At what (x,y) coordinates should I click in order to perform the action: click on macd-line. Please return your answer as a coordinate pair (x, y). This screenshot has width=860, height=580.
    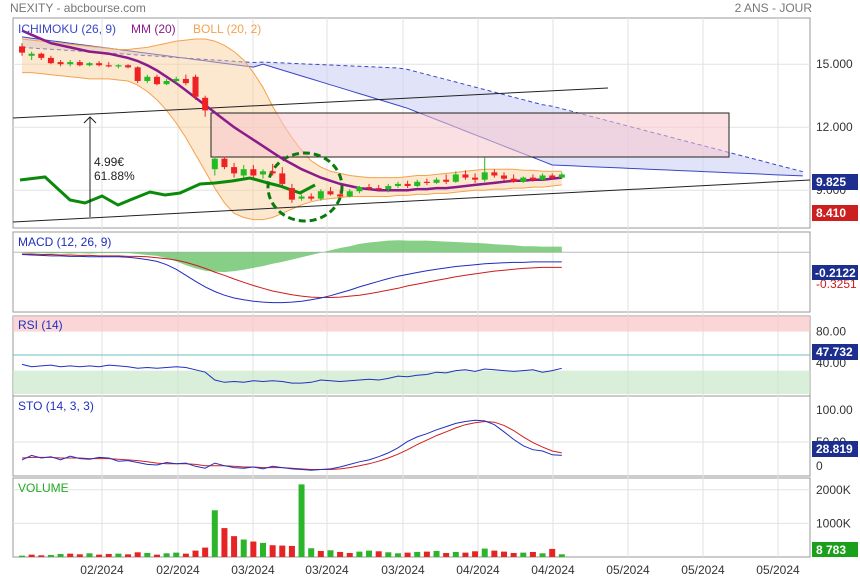
    Looking at the image, I should click on (291, 279).